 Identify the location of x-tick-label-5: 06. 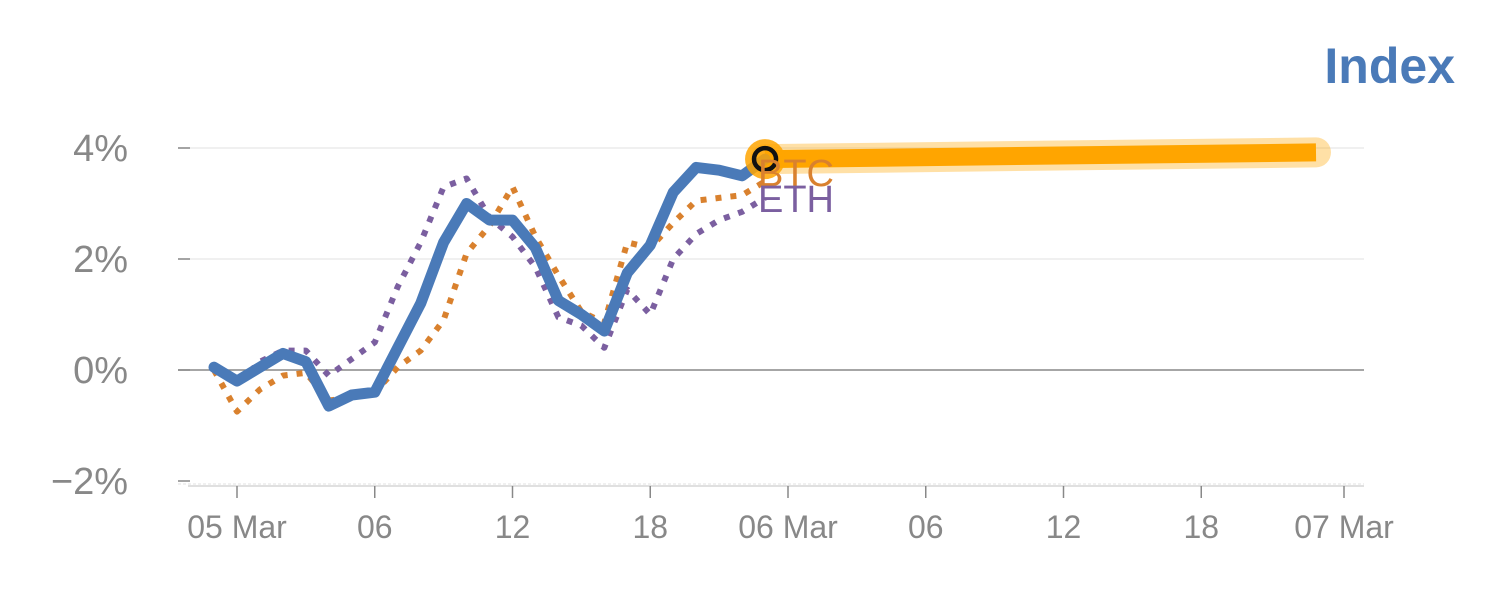
(926, 527).